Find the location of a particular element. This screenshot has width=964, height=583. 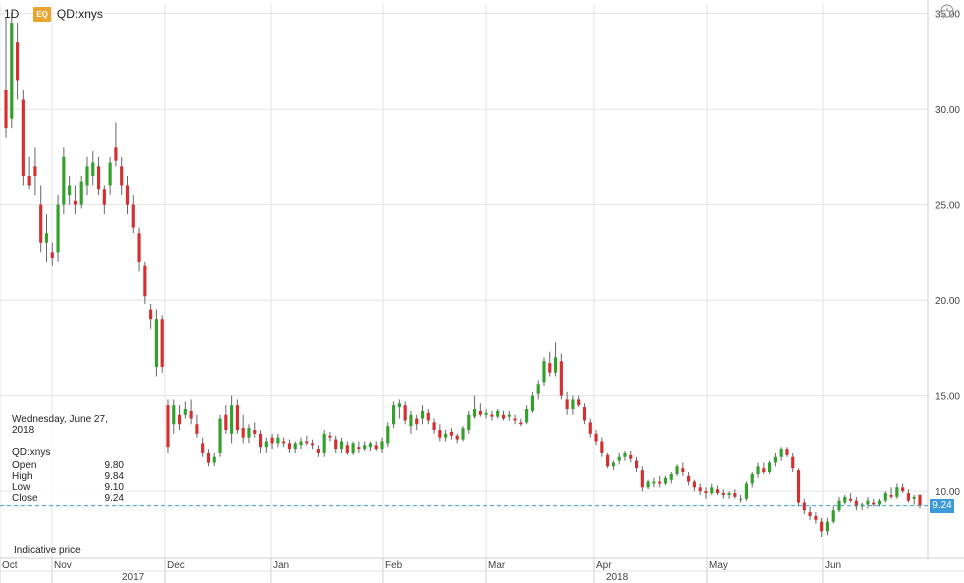

indicative-price-note: Indicative price is located at coordinates (47, 550).